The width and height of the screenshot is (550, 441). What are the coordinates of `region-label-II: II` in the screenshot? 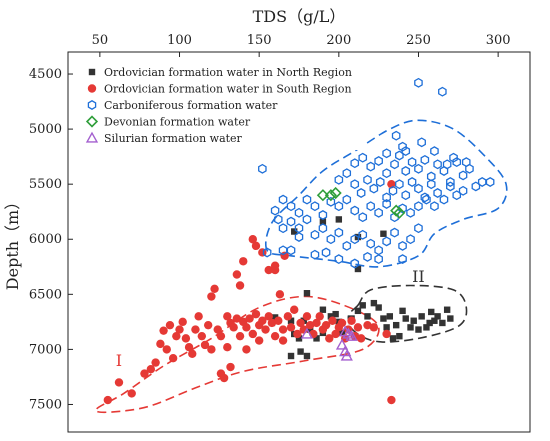 It's located at (418, 276).